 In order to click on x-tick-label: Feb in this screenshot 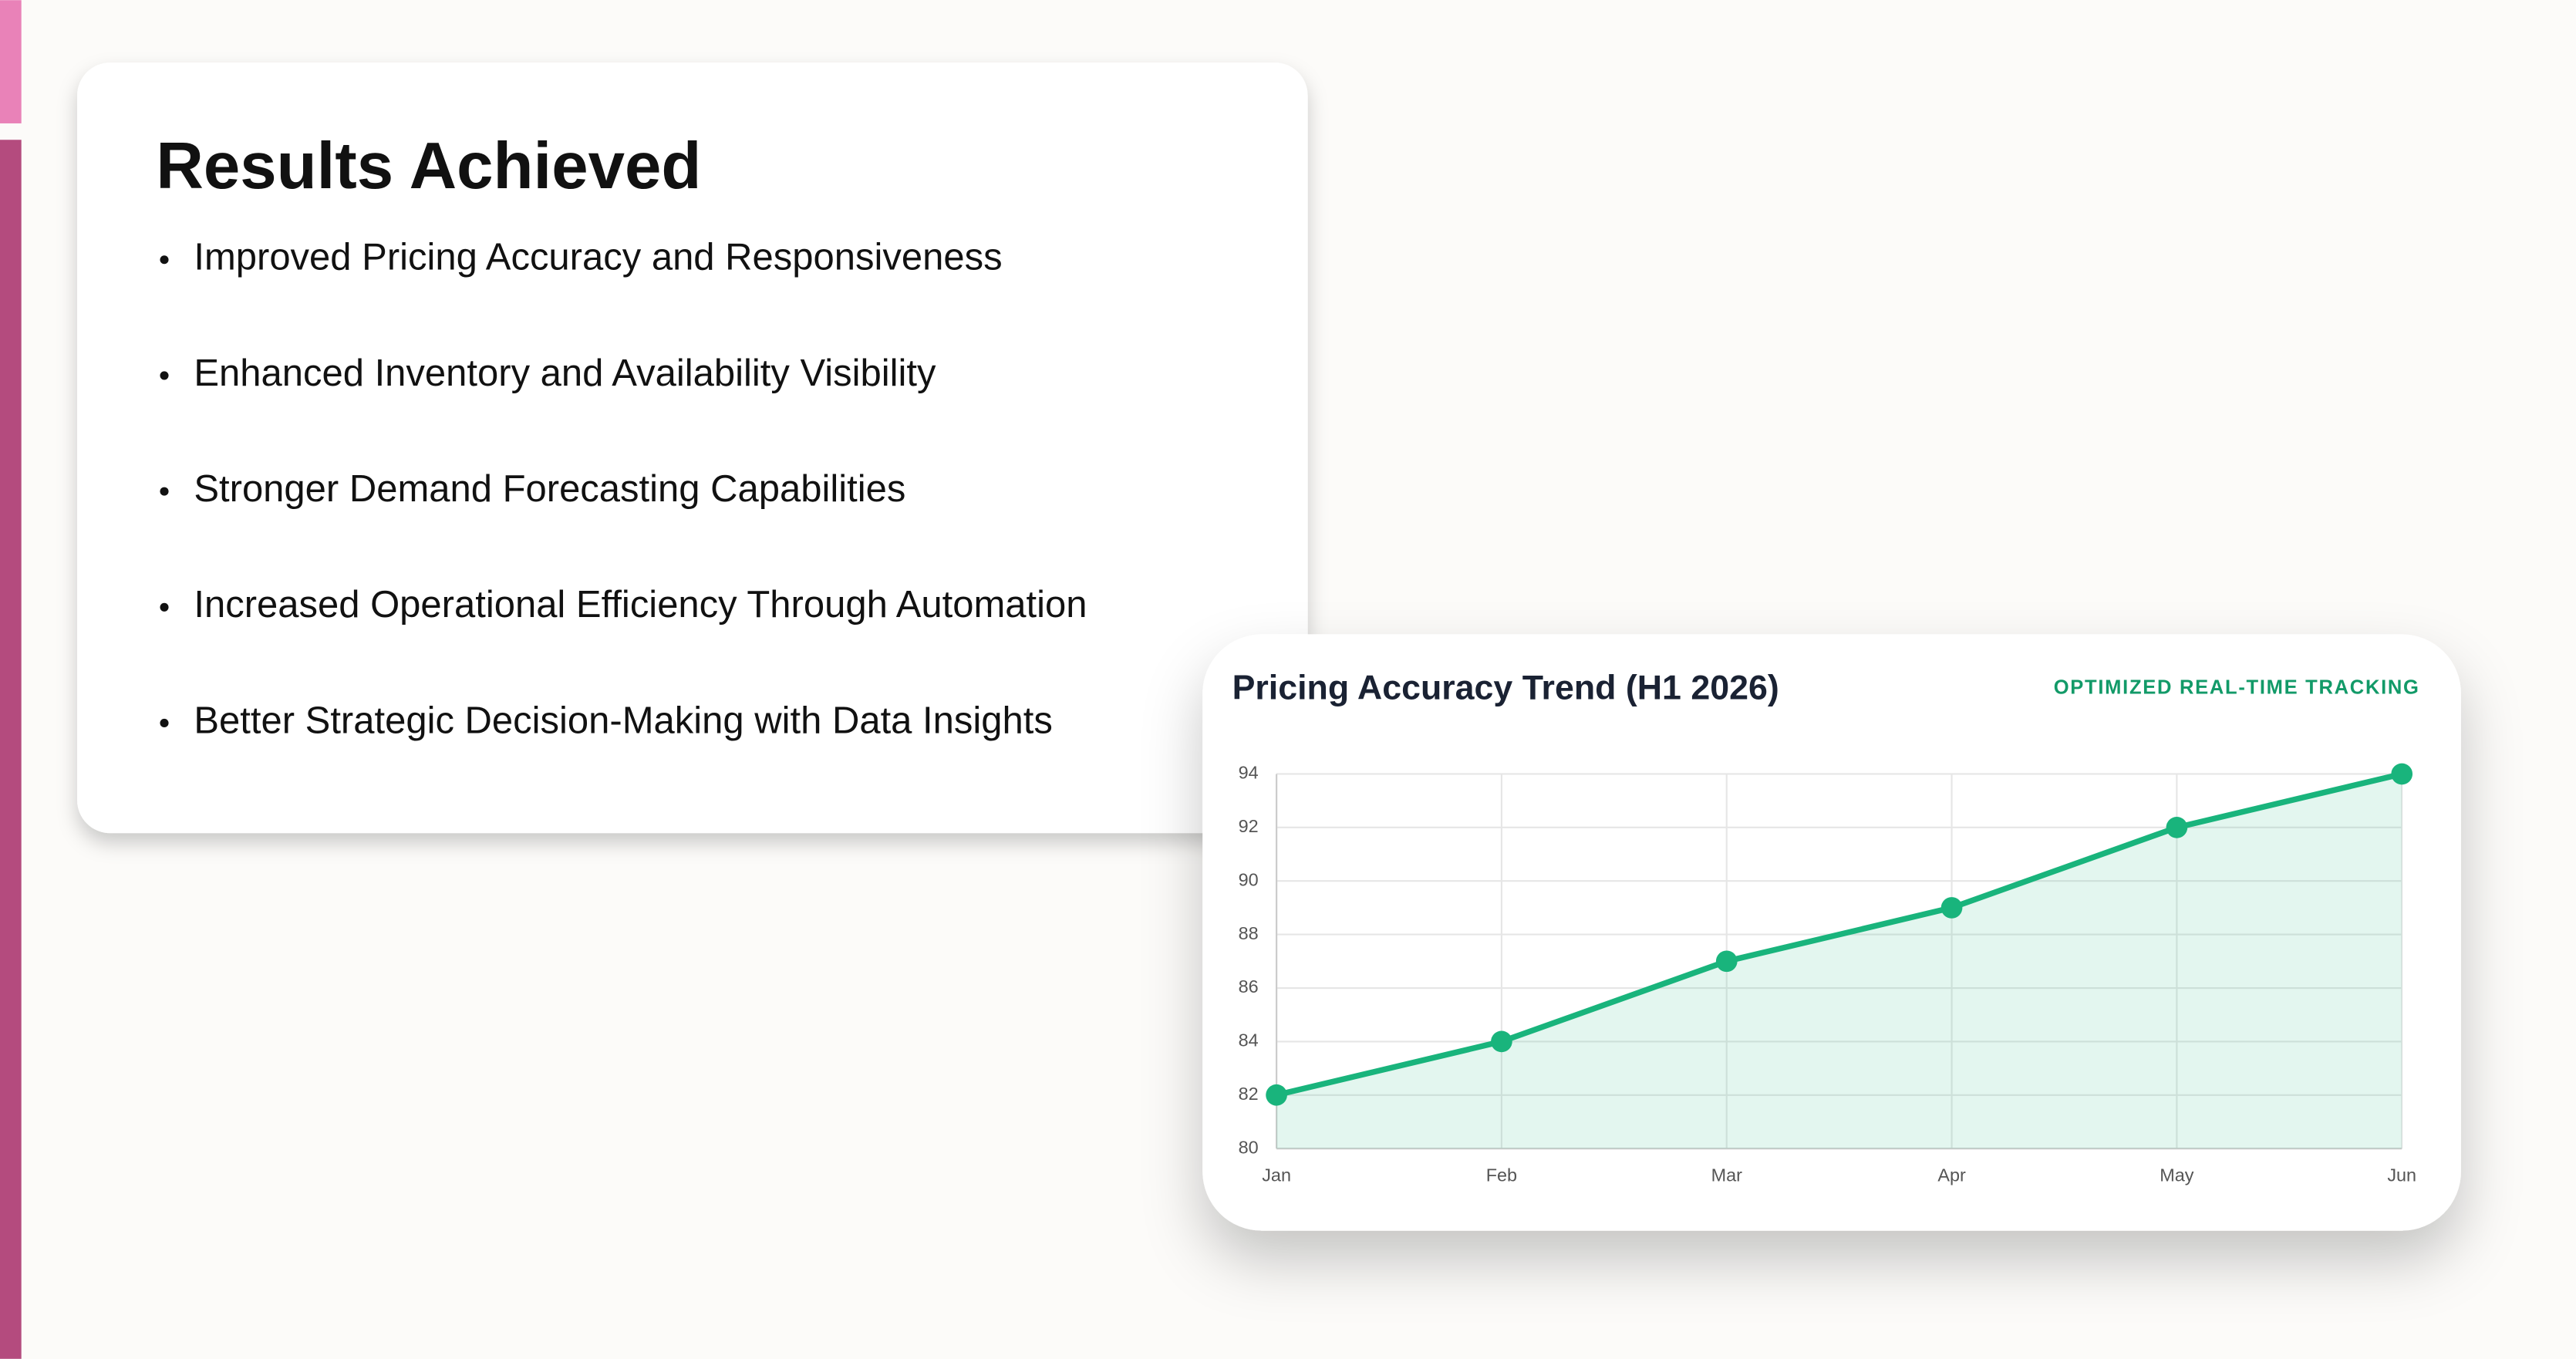, I will do `click(1501, 1175)`.